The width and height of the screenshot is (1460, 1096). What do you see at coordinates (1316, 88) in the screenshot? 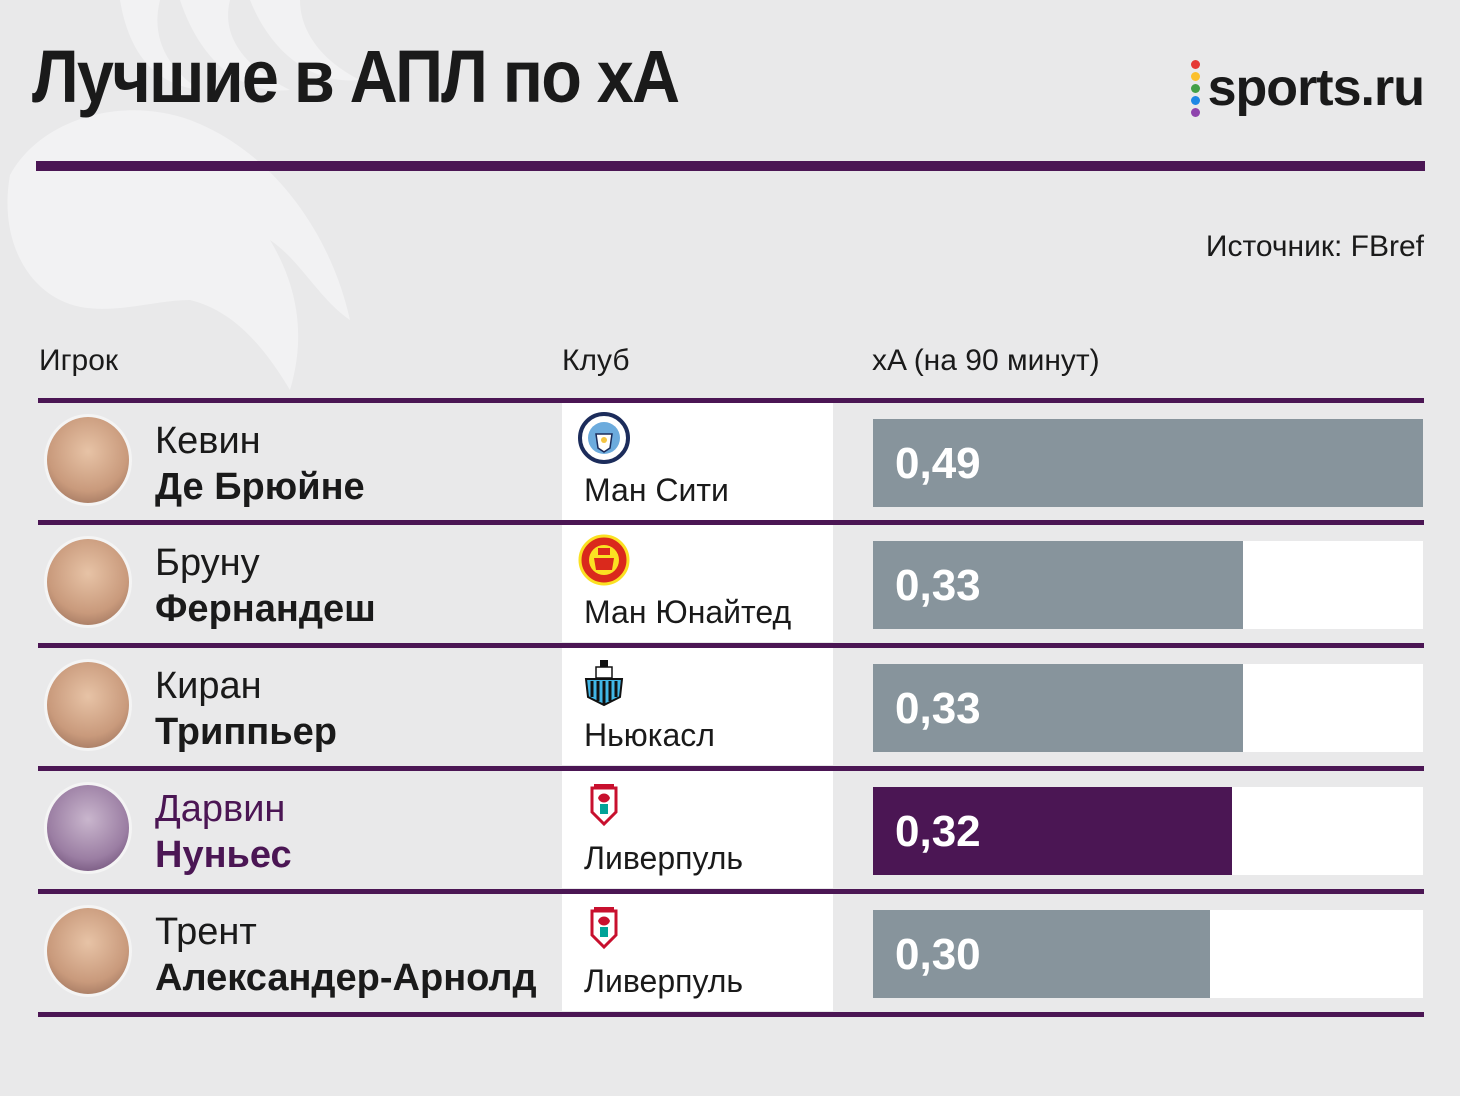
I see `logo-text: sports.ru` at bounding box center [1316, 88].